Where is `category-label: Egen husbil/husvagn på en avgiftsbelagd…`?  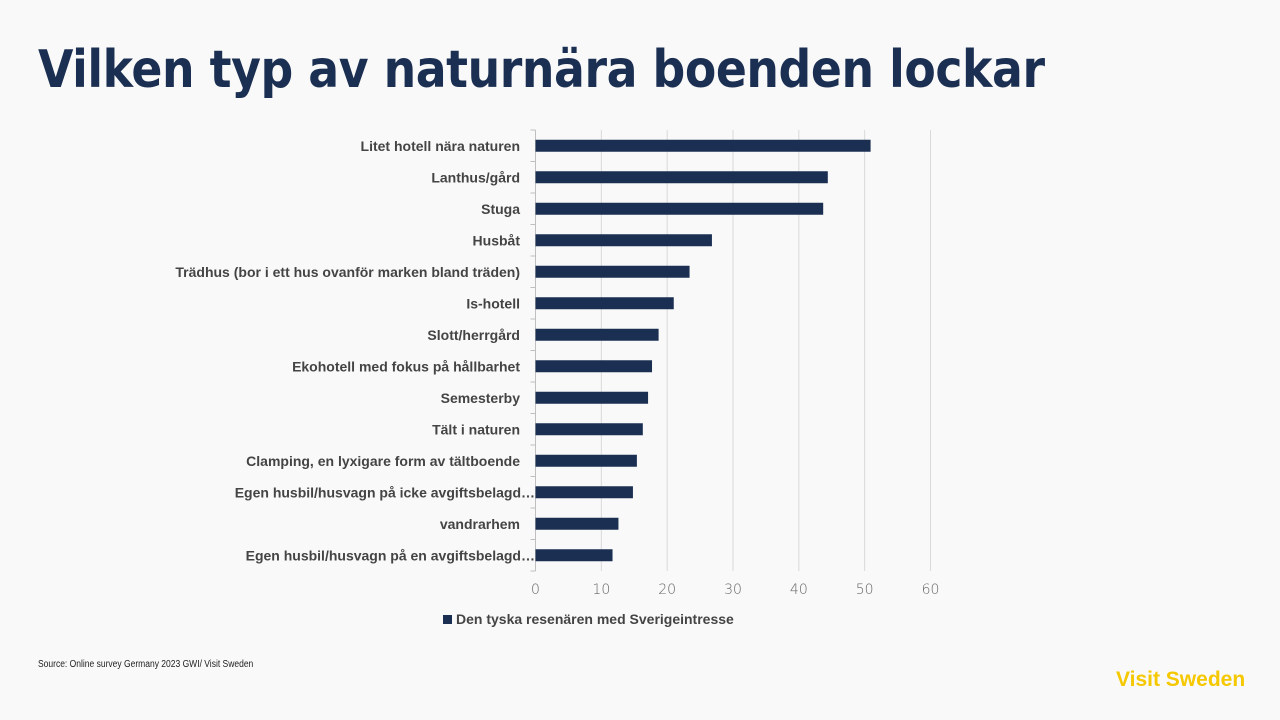
category-label: Egen husbil/husvagn på en avgiftsbelagd… is located at coordinates (390, 555).